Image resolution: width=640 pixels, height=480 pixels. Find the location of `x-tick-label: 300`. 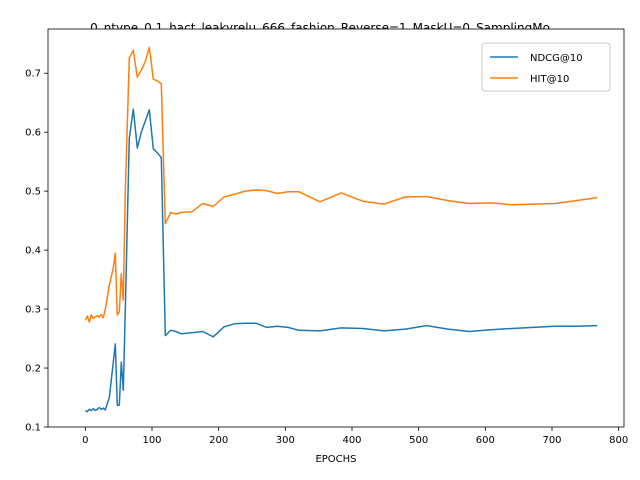

x-tick-label: 300 is located at coordinates (285, 440).